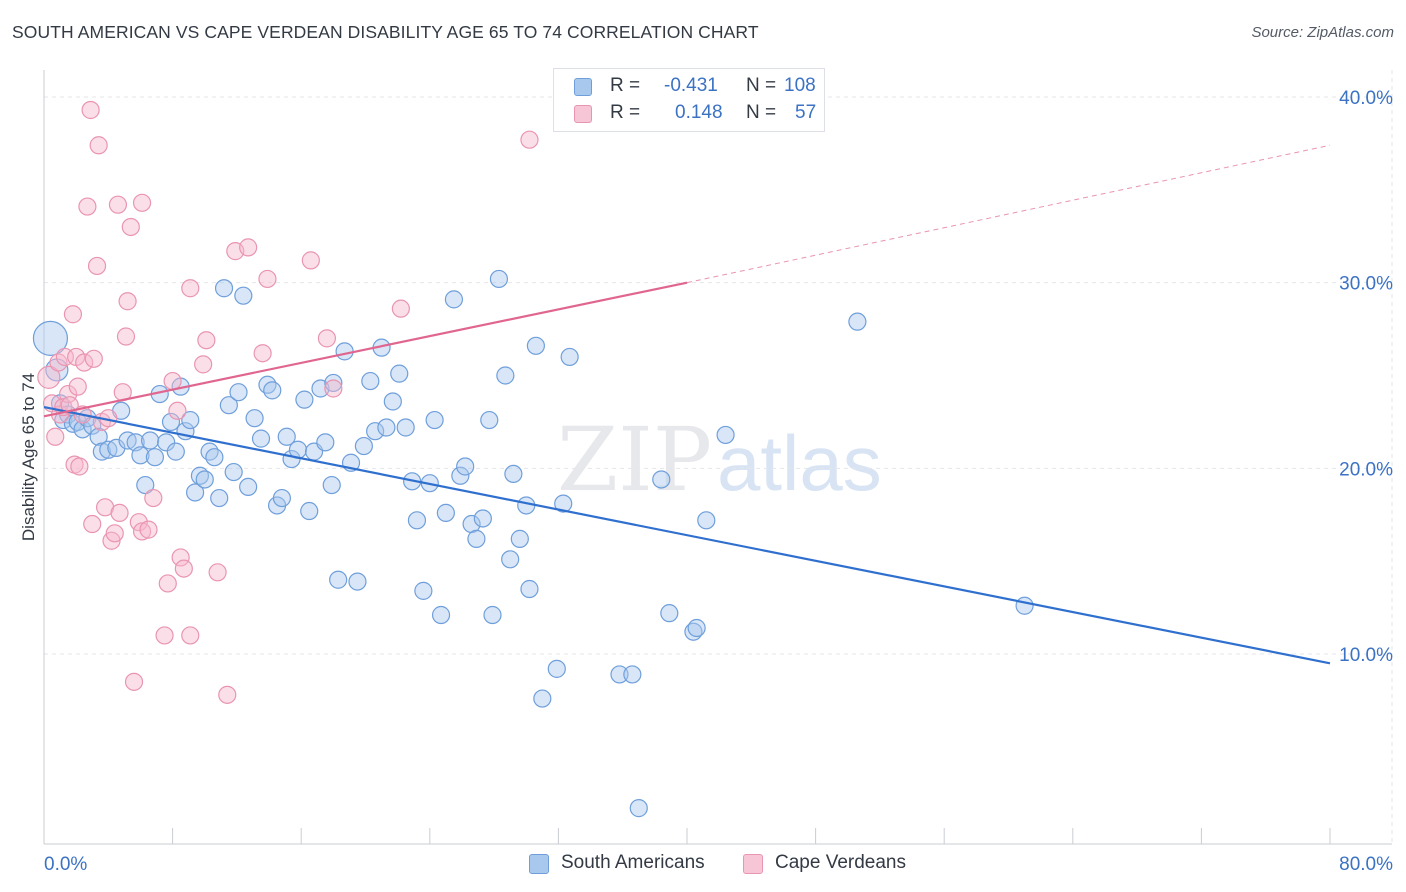 Image resolution: width=1406 pixels, height=892 pixels. I want to click on cape-verdeans-legend-swatch, so click(753, 864).